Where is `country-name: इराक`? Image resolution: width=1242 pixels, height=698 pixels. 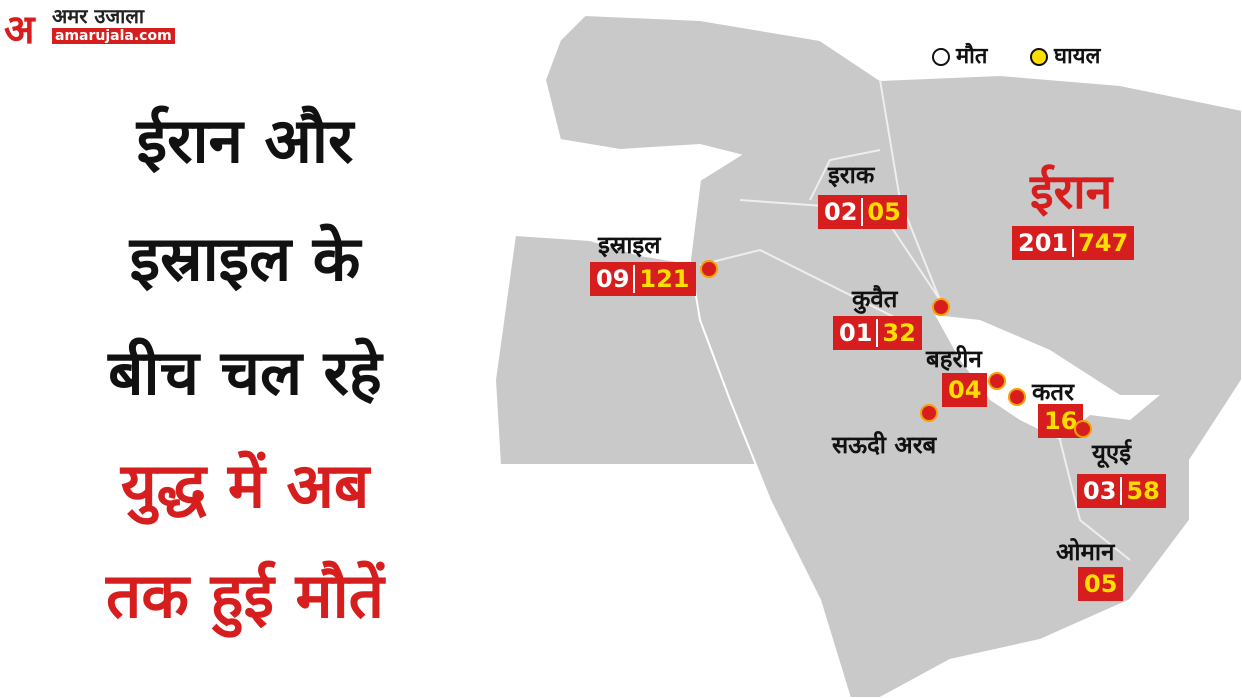
country-name: इराक is located at coordinates (851, 175).